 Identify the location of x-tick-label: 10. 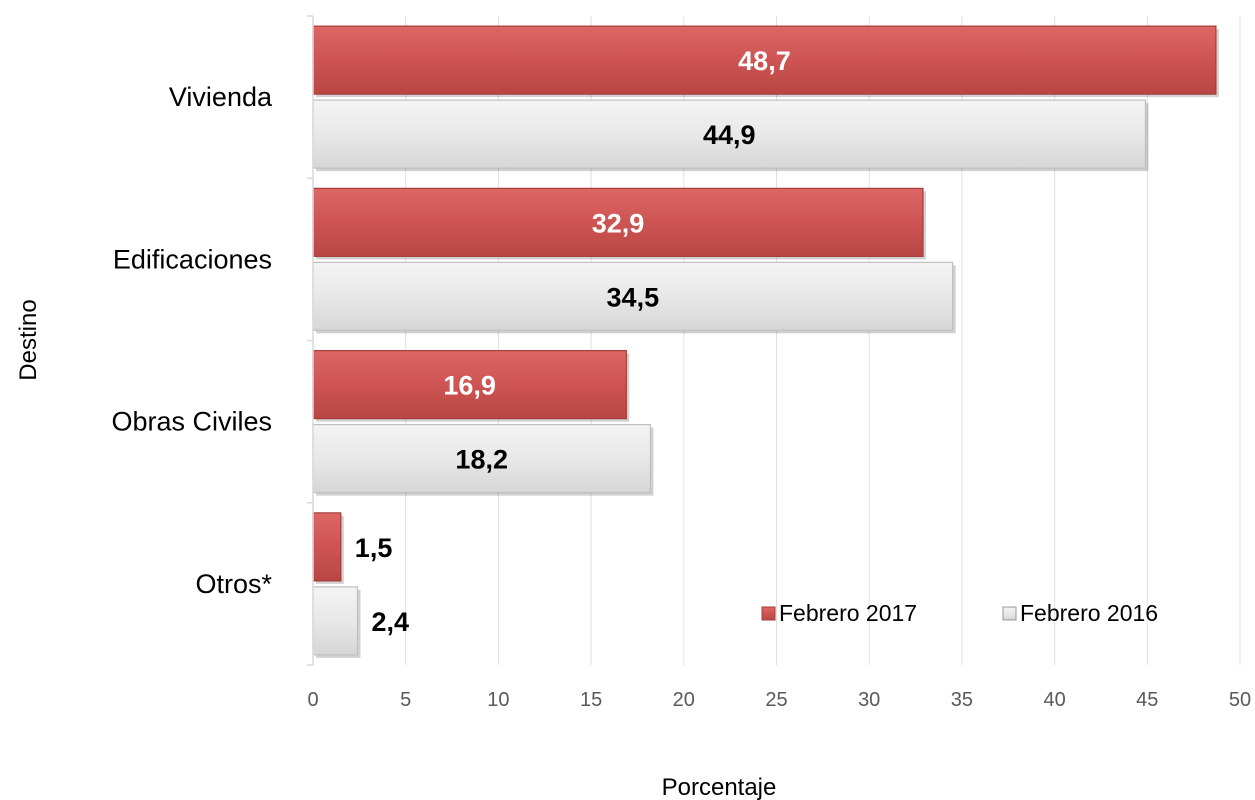
(498, 700).